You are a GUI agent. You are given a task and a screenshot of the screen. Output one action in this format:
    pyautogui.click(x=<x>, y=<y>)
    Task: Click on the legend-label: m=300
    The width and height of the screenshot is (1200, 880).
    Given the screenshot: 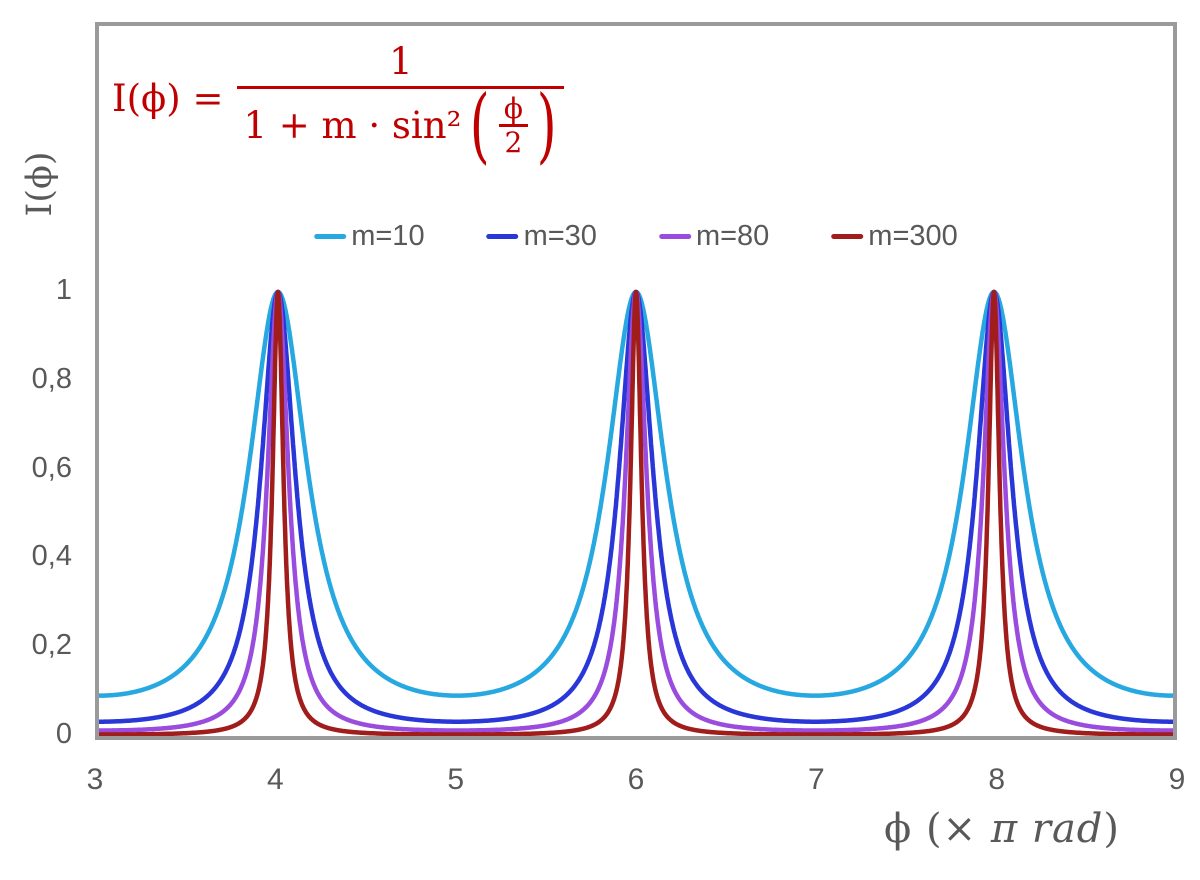 What is the action you would take?
    pyautogui.click(x=913, y=236)
    